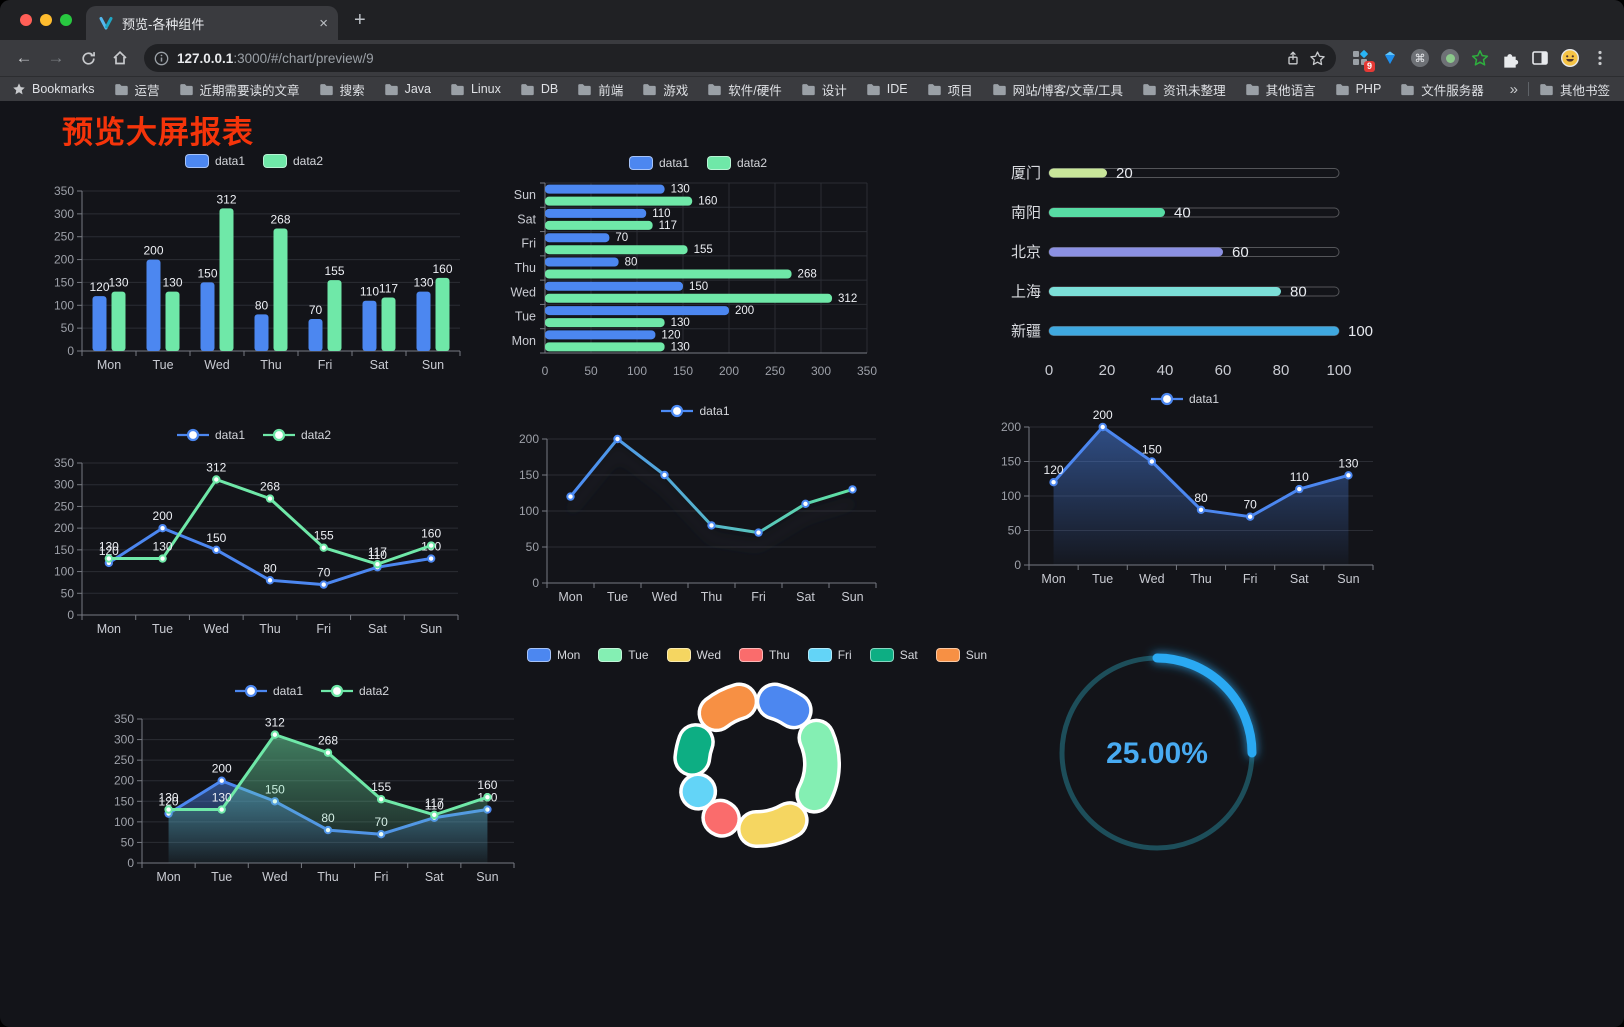  I want to click on bookmarks-overflow-chevron: », so click(1513, 89).